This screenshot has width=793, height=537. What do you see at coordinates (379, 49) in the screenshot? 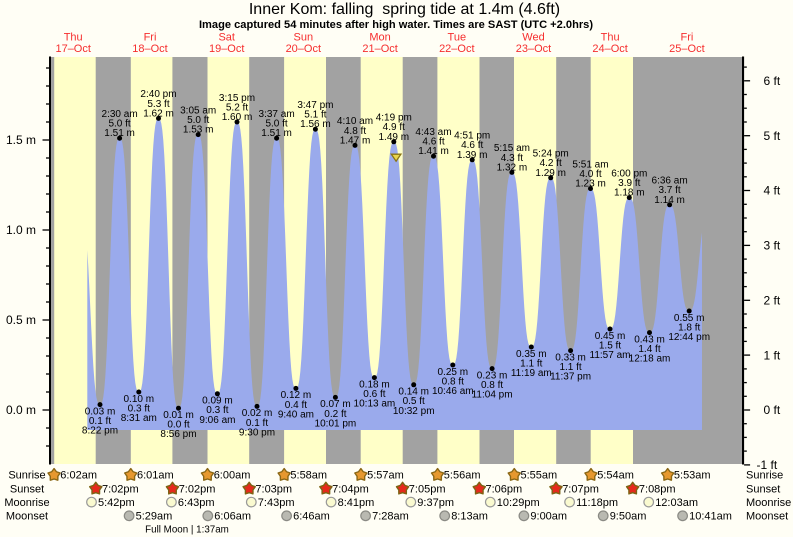
I see `svg-text: 21–Oct` at bounding box center [379, 49].